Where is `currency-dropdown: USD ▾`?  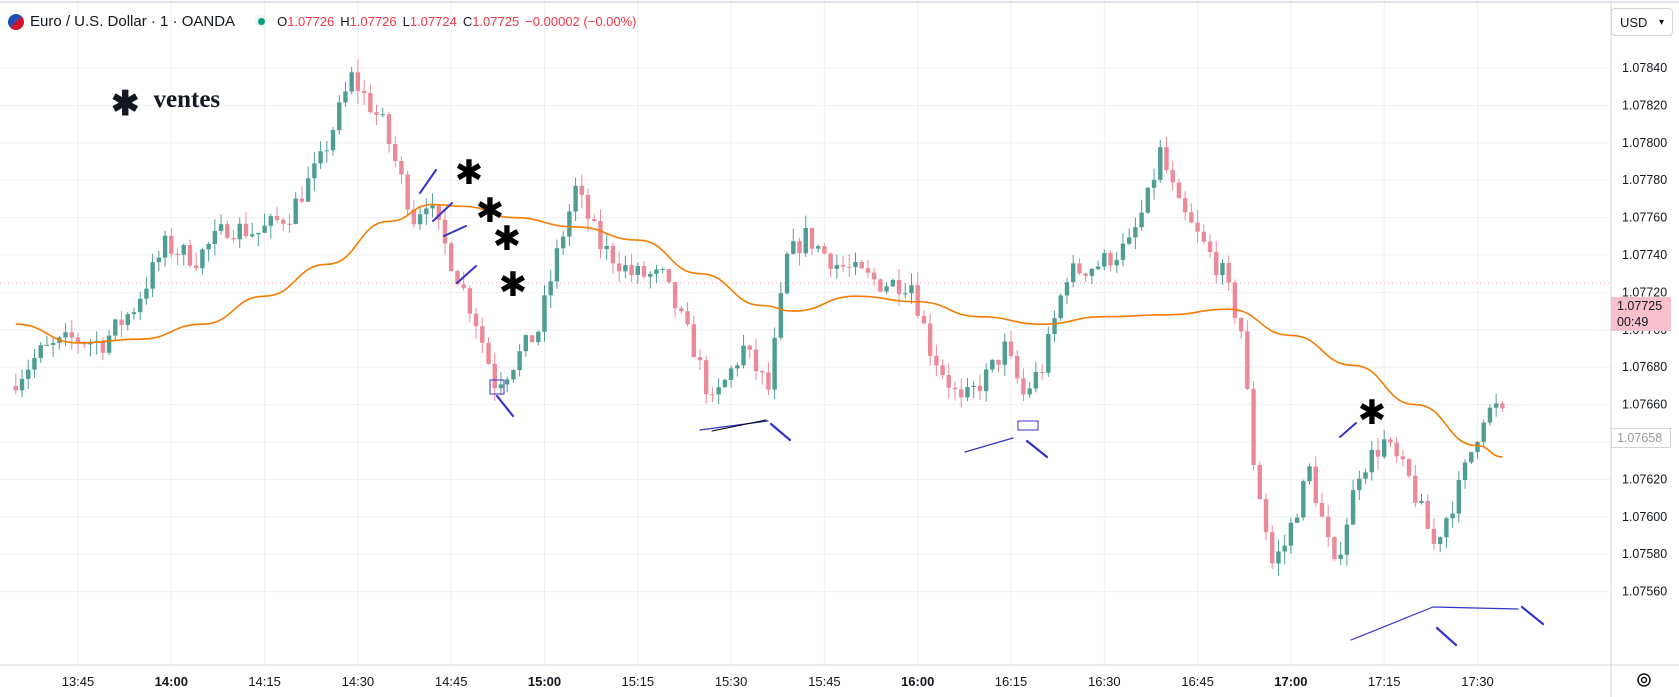
currency-dropdown: USD ▾ is located at coordinates (1642, 22).